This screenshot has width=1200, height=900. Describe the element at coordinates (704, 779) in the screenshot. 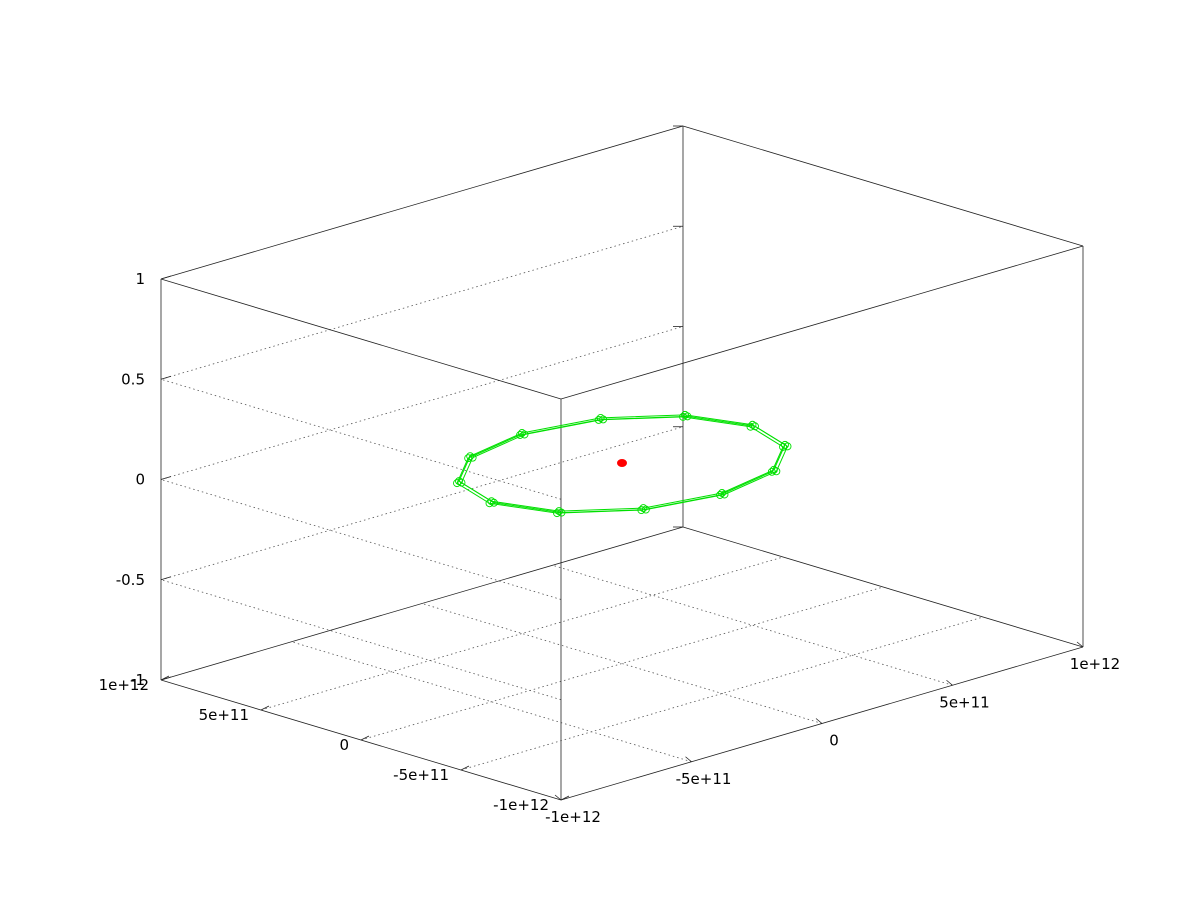

I see `x-tick-label: -5e+11` at that location.